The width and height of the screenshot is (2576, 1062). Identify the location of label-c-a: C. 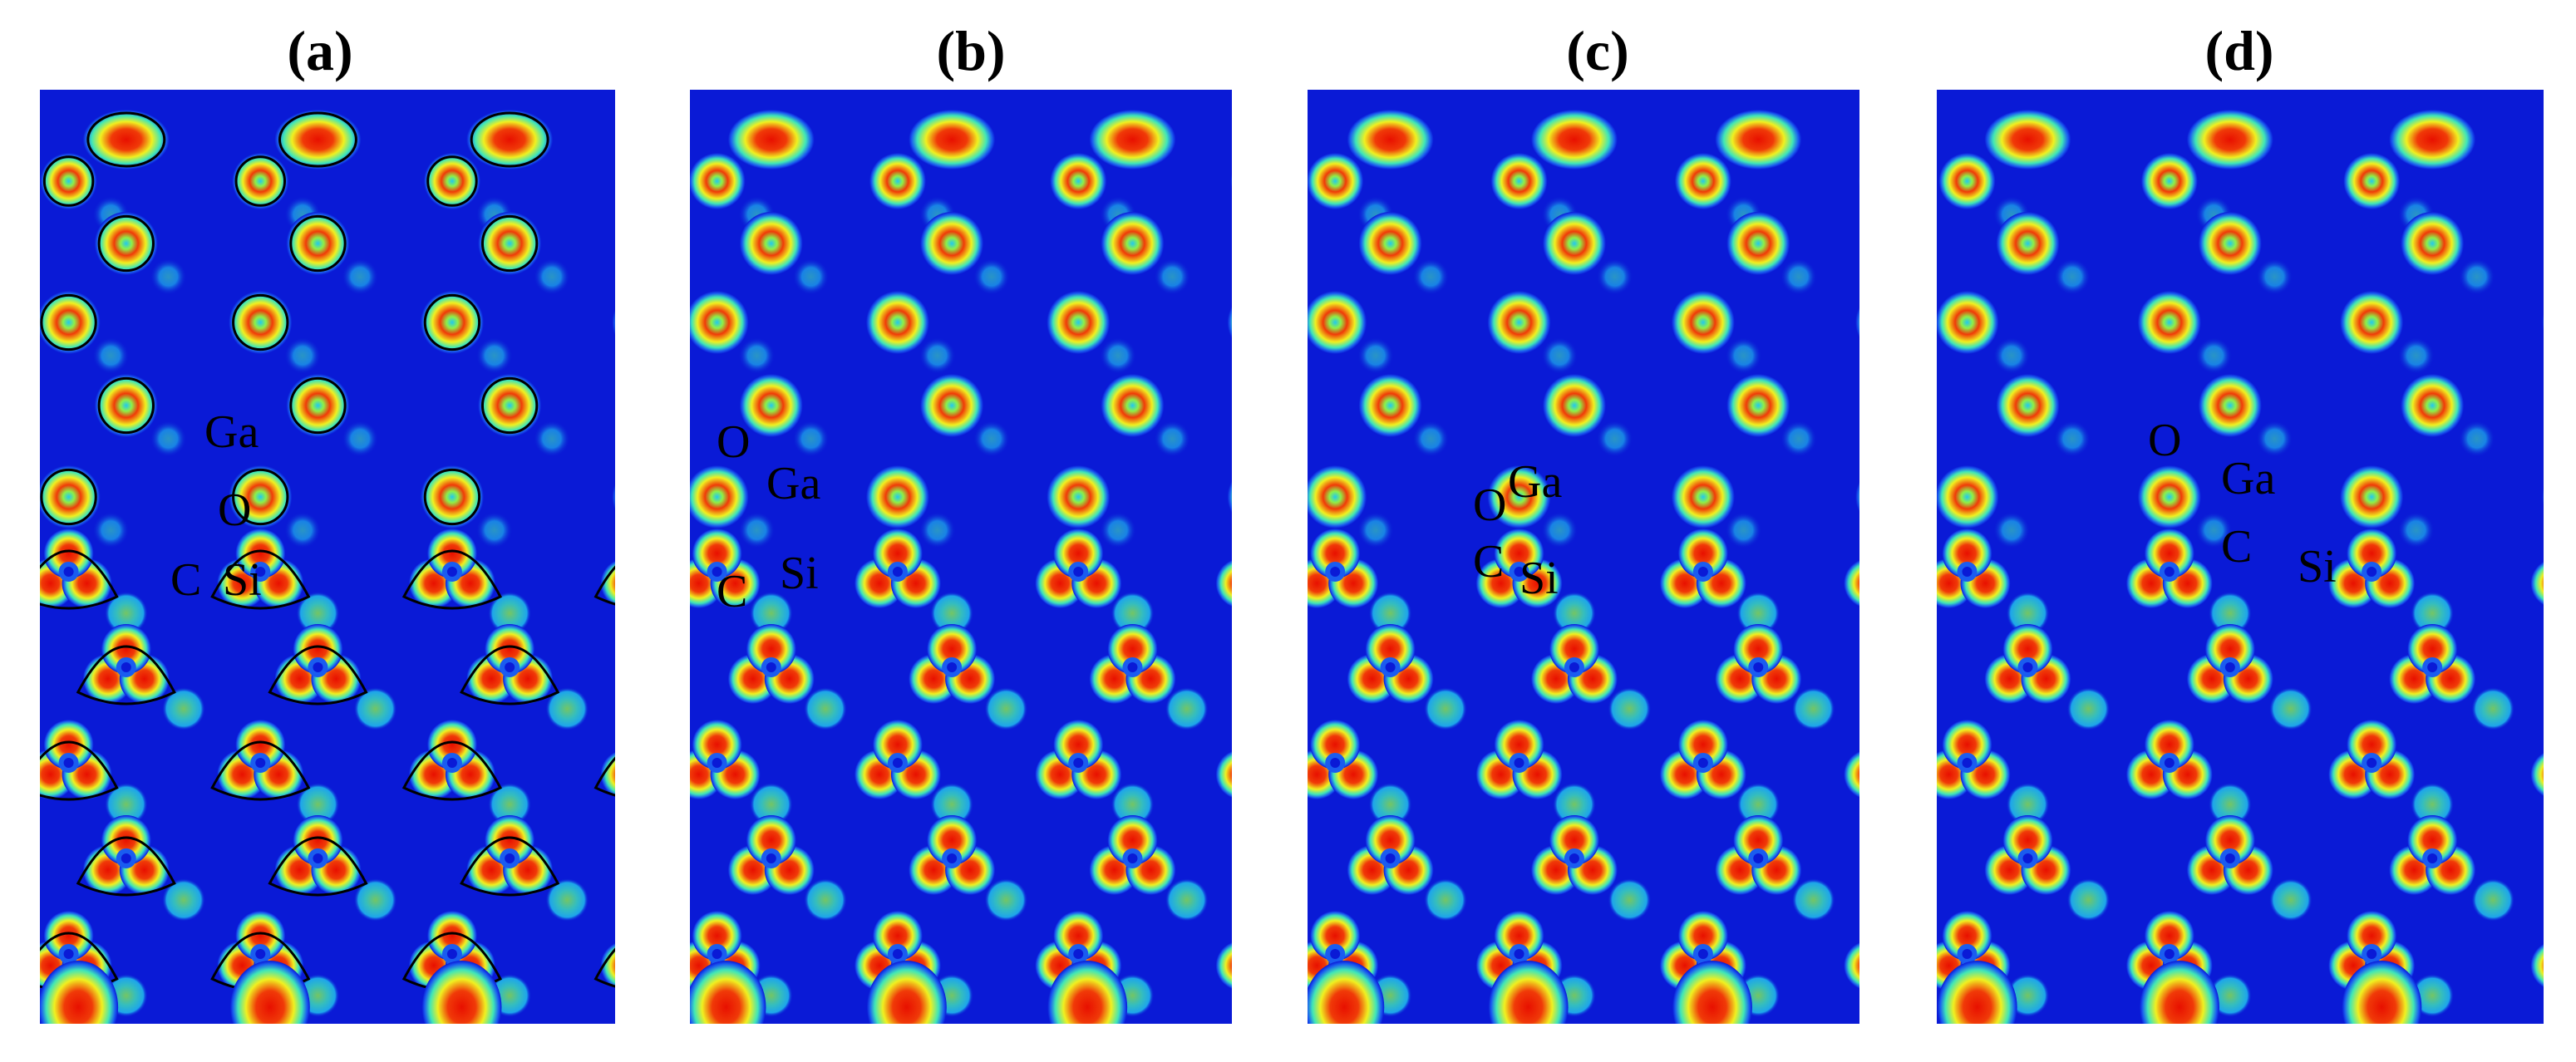
(186, 580).